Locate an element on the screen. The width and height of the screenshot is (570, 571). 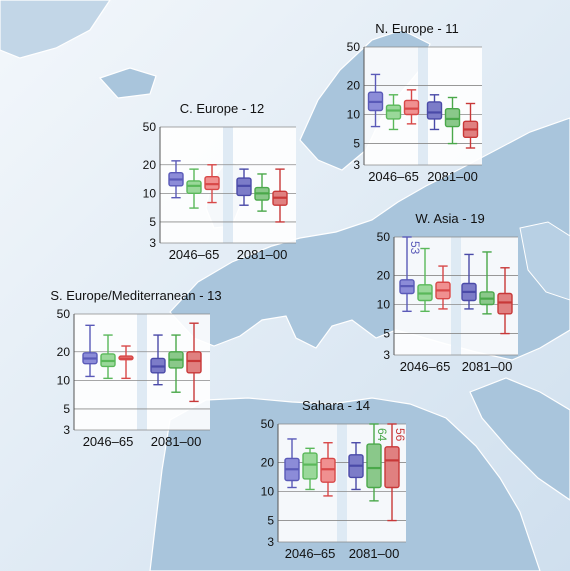
chart-title: Sahara - 14 is located at coordinates (336, 405).